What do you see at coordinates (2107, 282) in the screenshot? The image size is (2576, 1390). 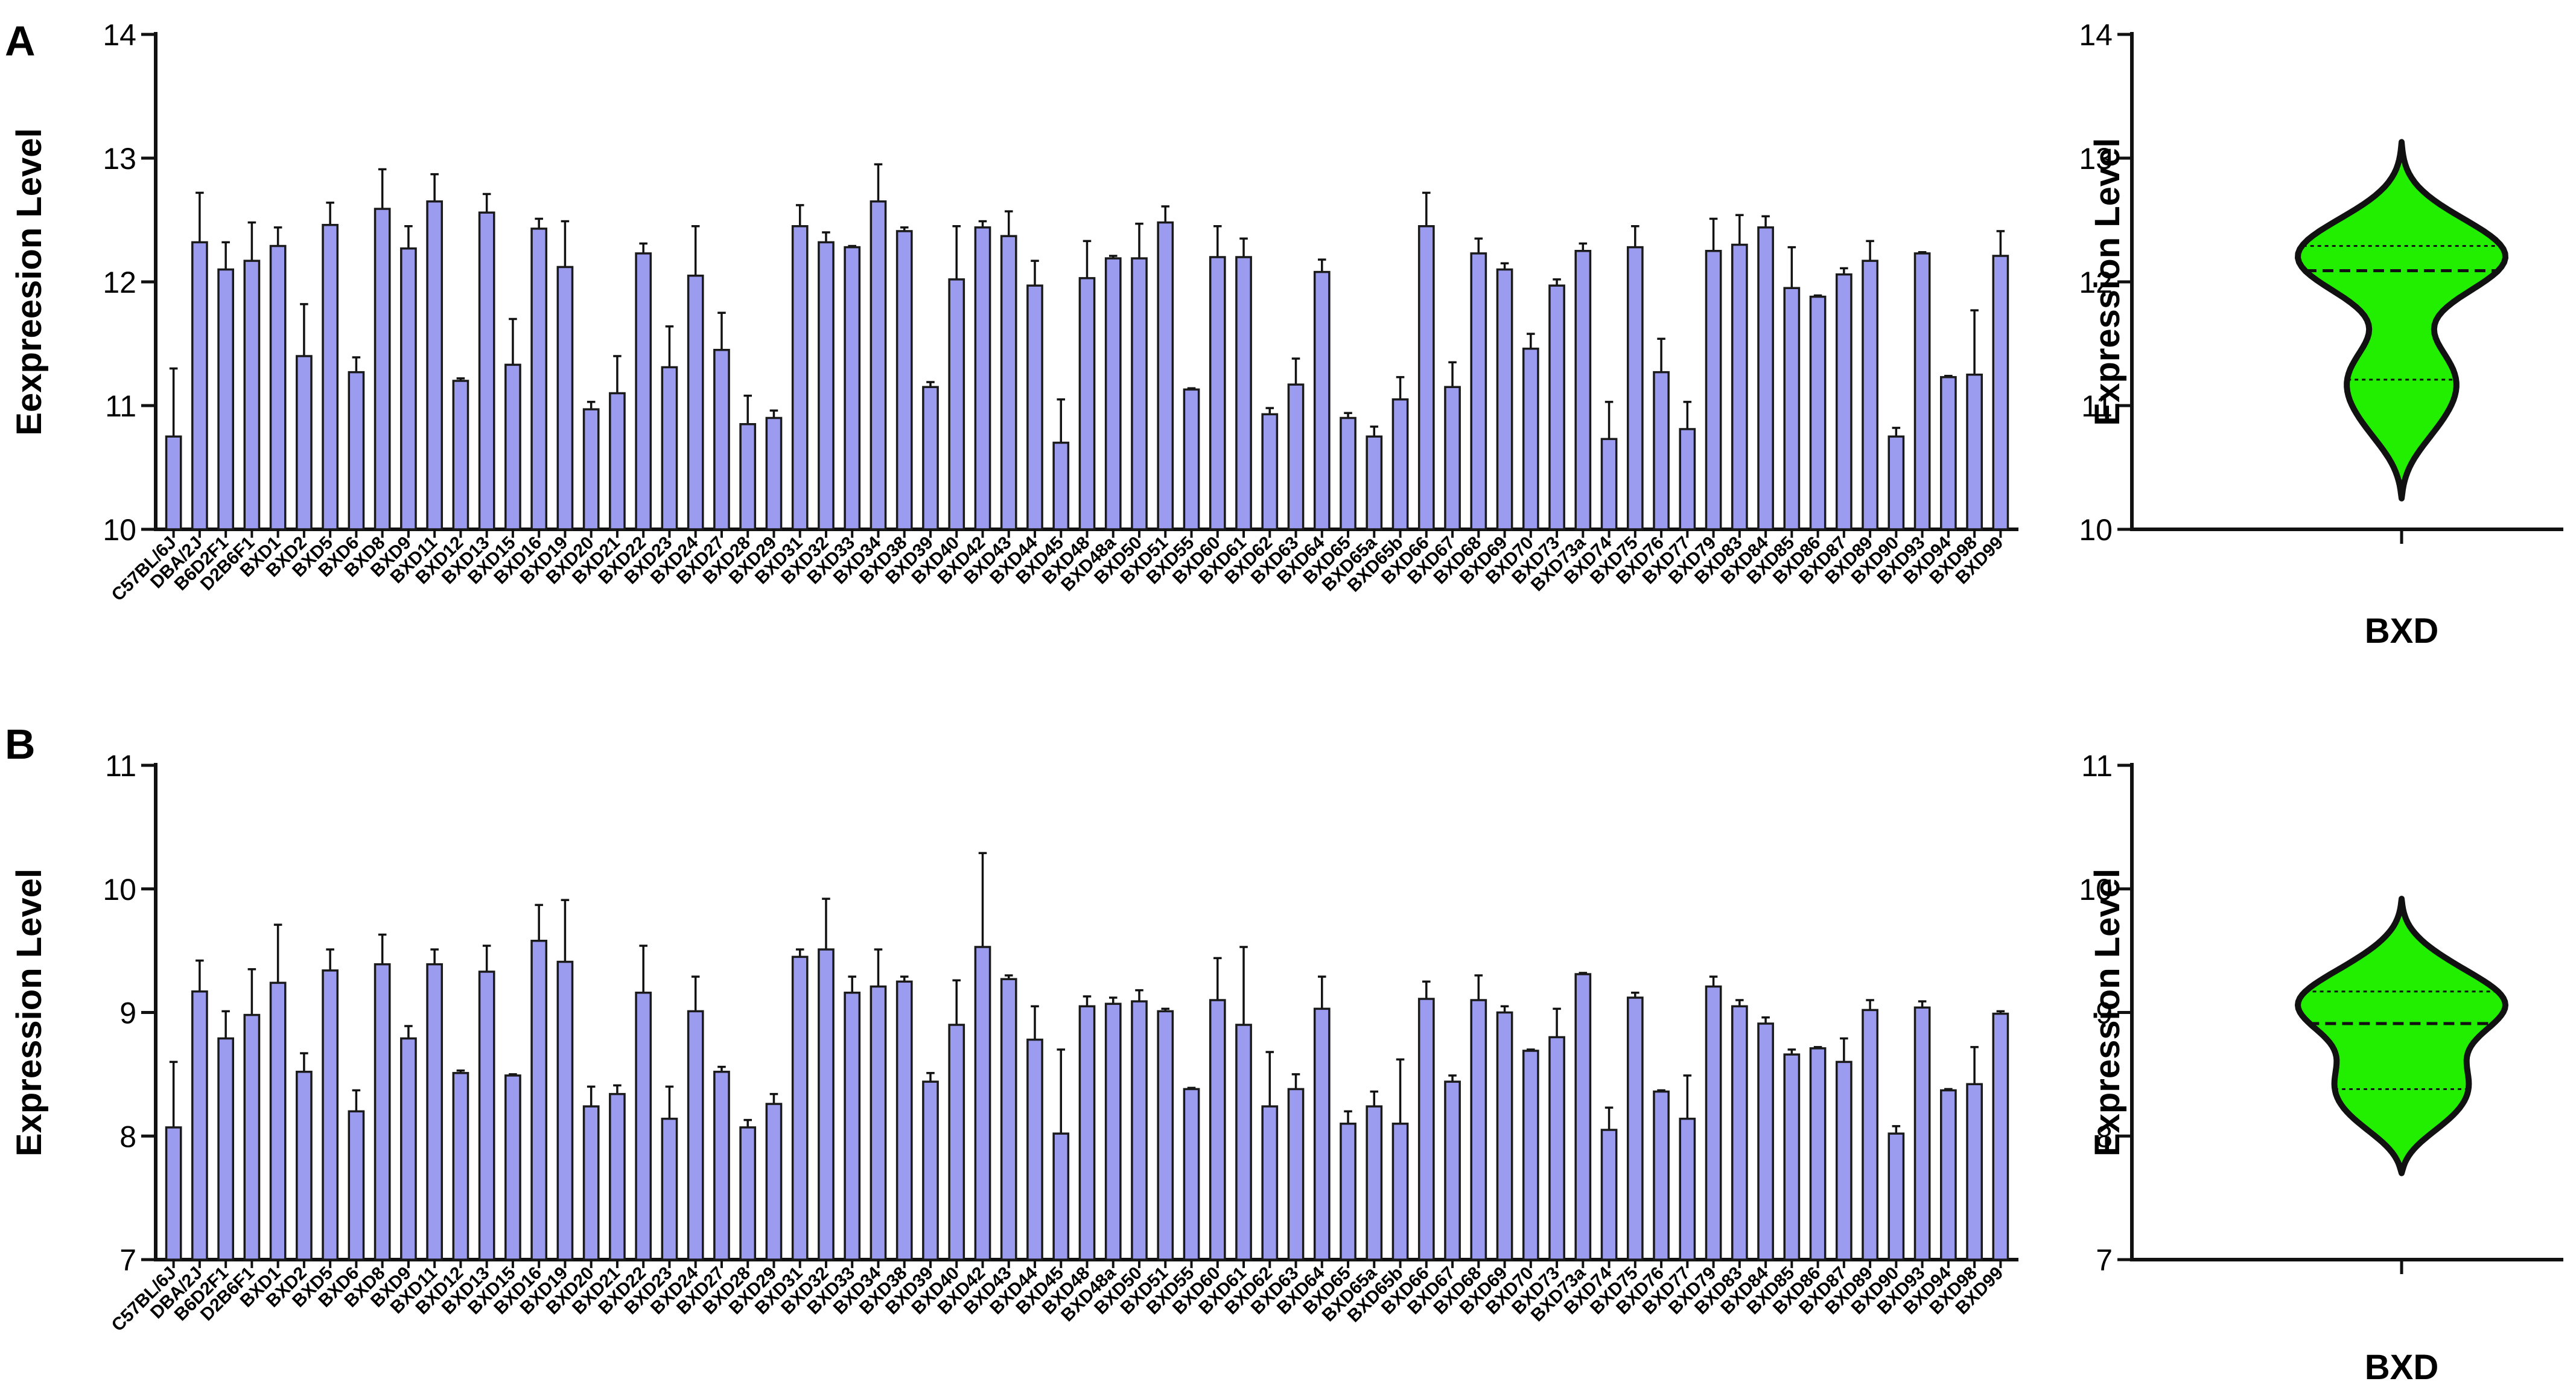 I see `chart-a-violin-y-axis-title: Expression Level` at bounding box center [2107, 282].